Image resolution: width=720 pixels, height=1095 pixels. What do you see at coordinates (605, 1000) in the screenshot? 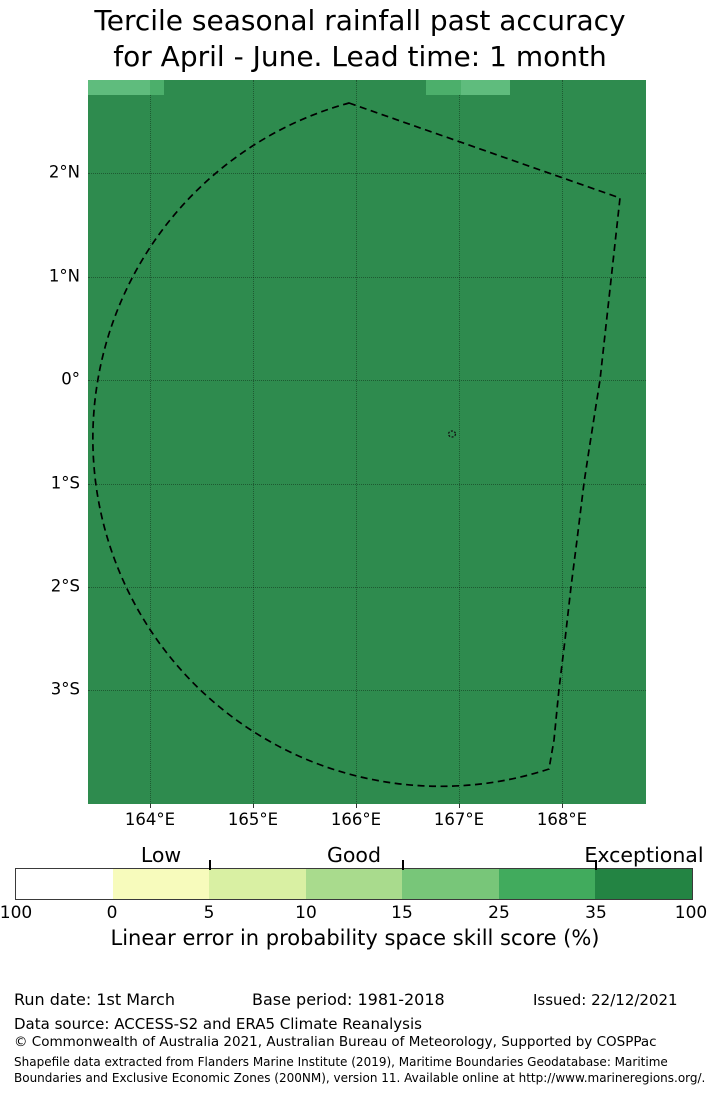
I see `issued-date-text: Issued: 22/12/2021` at bounding box center [605, 1000].